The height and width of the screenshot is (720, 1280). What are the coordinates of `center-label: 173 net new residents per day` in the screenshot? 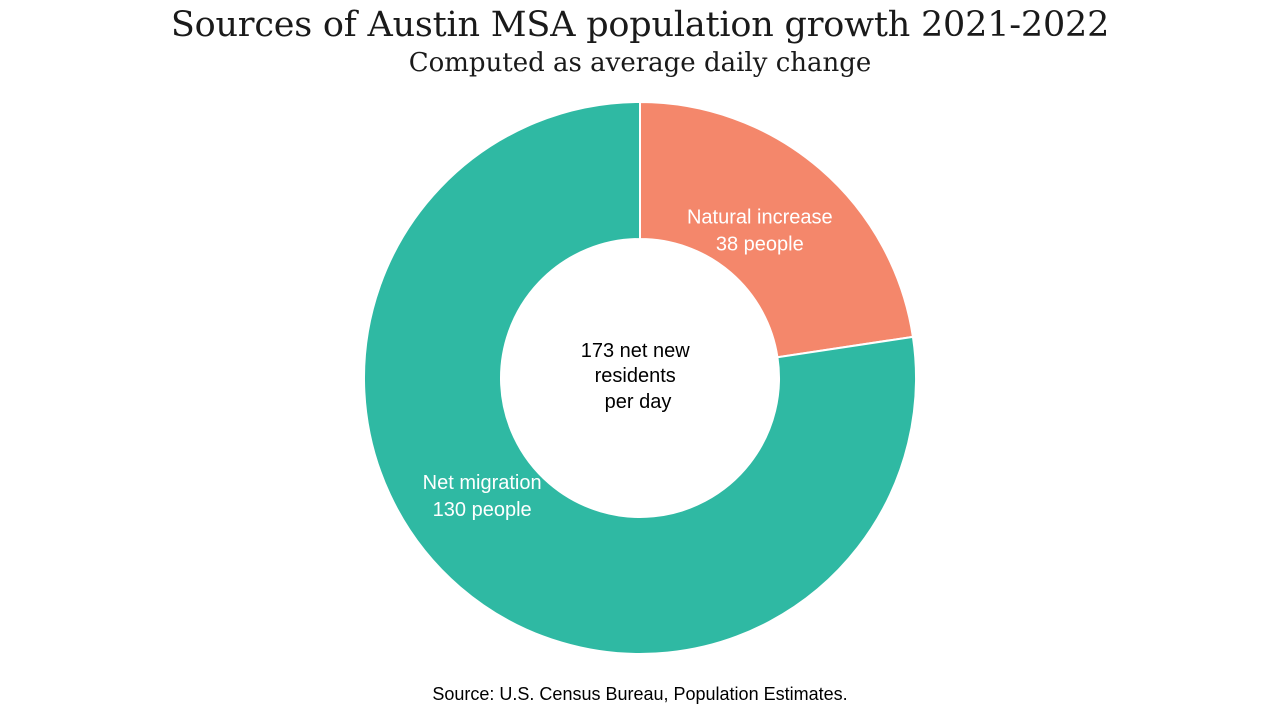 It's located at (638, 376).